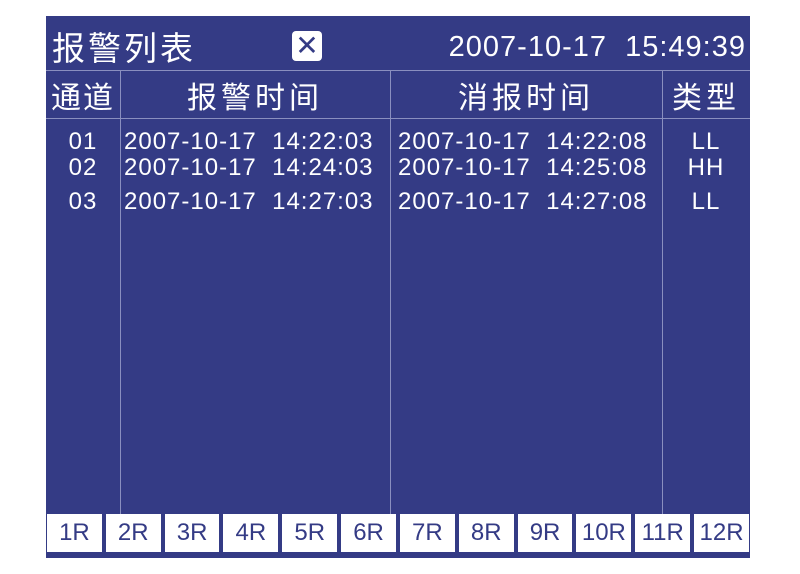 The height and width of the screenshot is (574, 800). What do you see at coordinates (706, 98) in the screenshot?
I see `column-header-type: 类型` at bounding box center [706, 98].